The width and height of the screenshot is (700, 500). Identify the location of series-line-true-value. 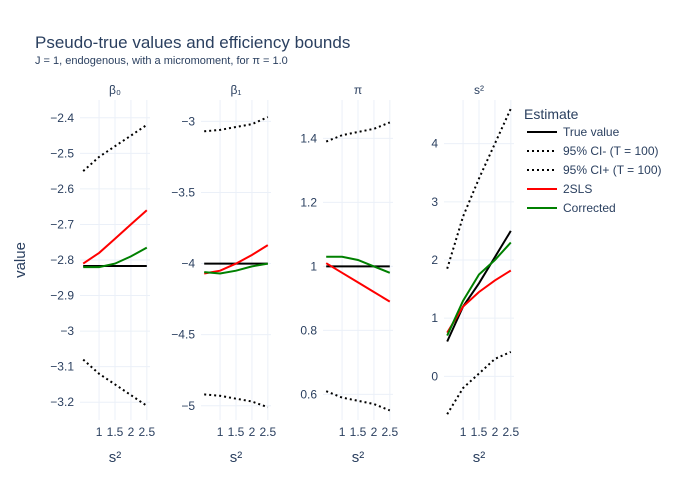
(479, 286).